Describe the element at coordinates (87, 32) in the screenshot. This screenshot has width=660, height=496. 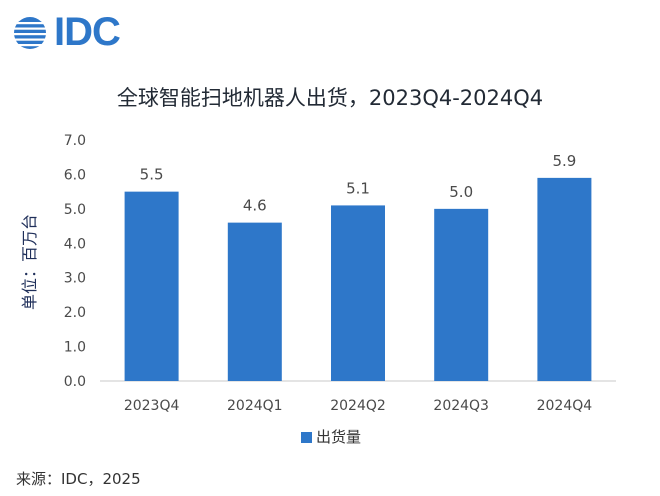
I see `logo-text: IDC` at that location.